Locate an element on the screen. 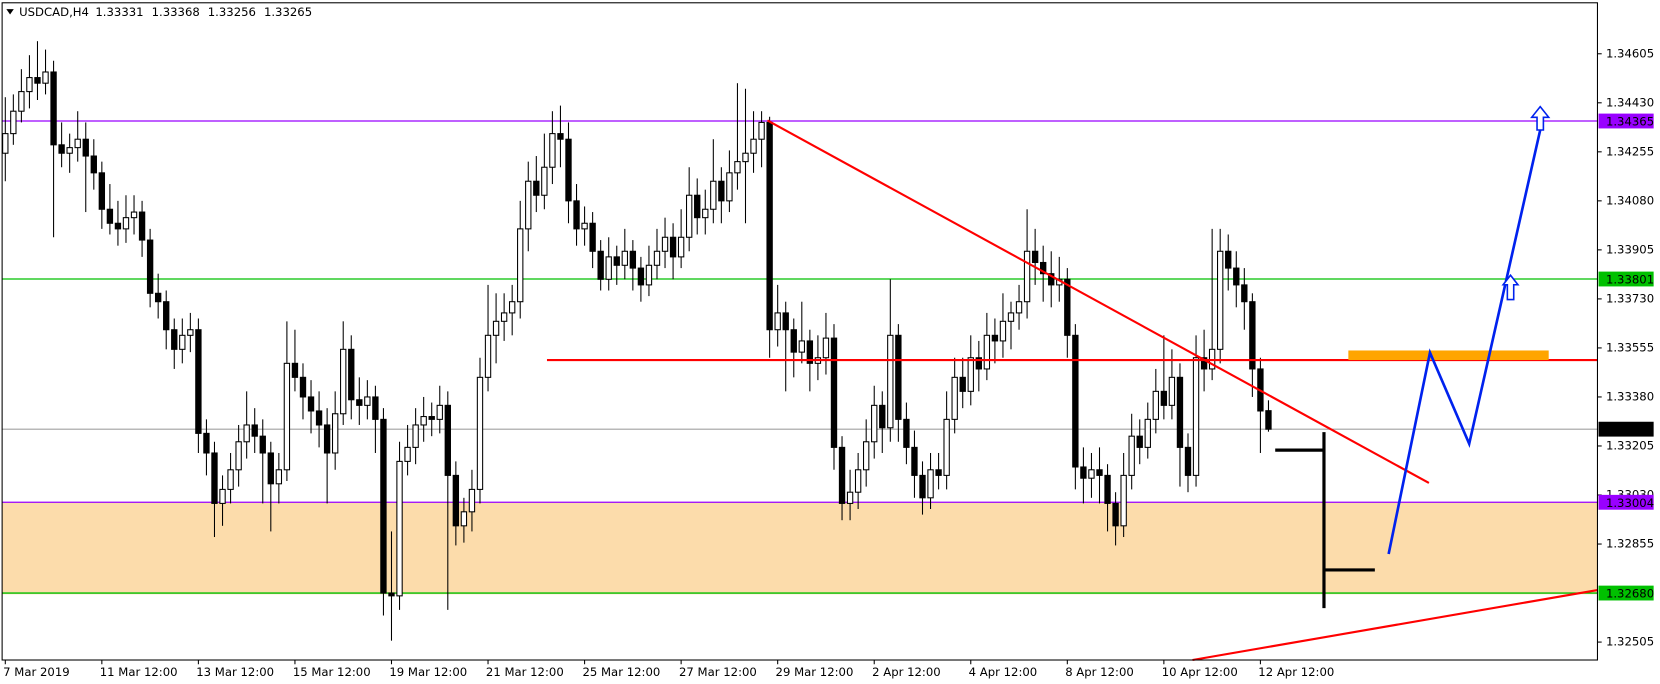 The width and height of the screenshot is (1660, 684). x-tick-label: 7 Mar 2019 is located at coordinates (36, 672).